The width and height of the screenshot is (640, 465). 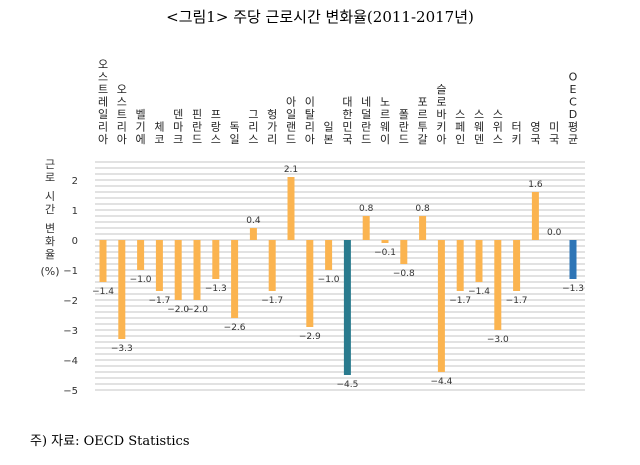 What do you see at coordinates (110, 441) in the screenshot?
I see `source-note: 주) 자료: OECD Statistics` at bounding box center [110, 441].